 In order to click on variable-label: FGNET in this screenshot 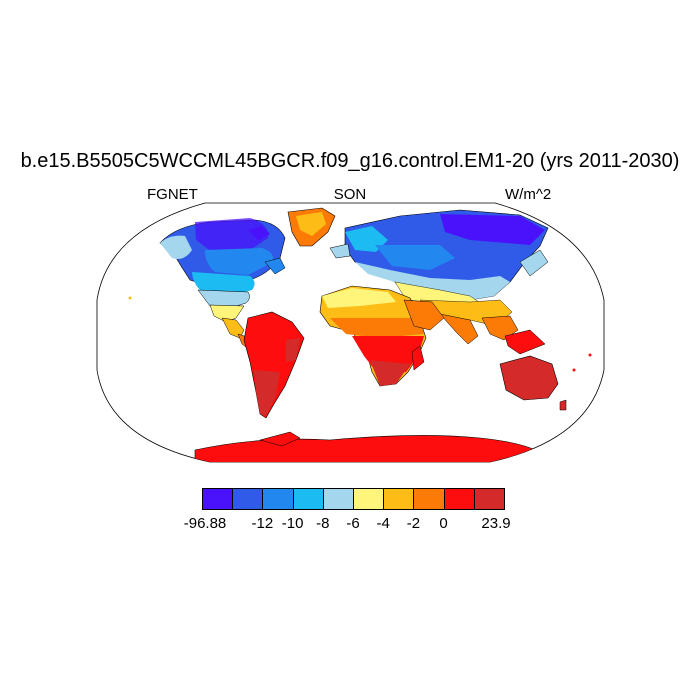, I will do `click(172, 194)`.